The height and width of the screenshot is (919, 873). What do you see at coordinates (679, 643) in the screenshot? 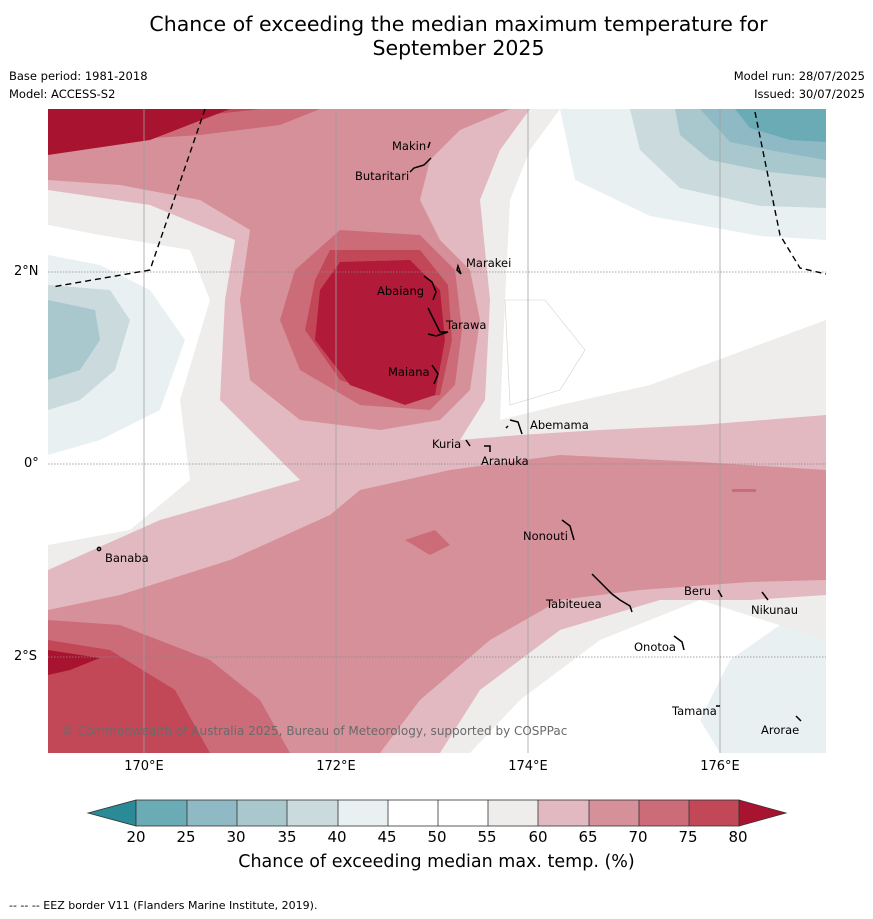
I see `island-onotoa` at bounding box center [679, 643].